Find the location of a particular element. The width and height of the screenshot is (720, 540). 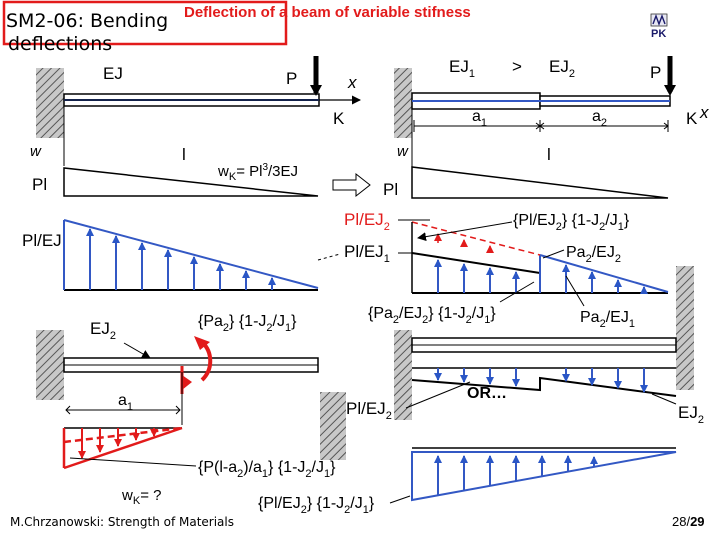

a1-label: a1 is located at coordinates (479, 118).